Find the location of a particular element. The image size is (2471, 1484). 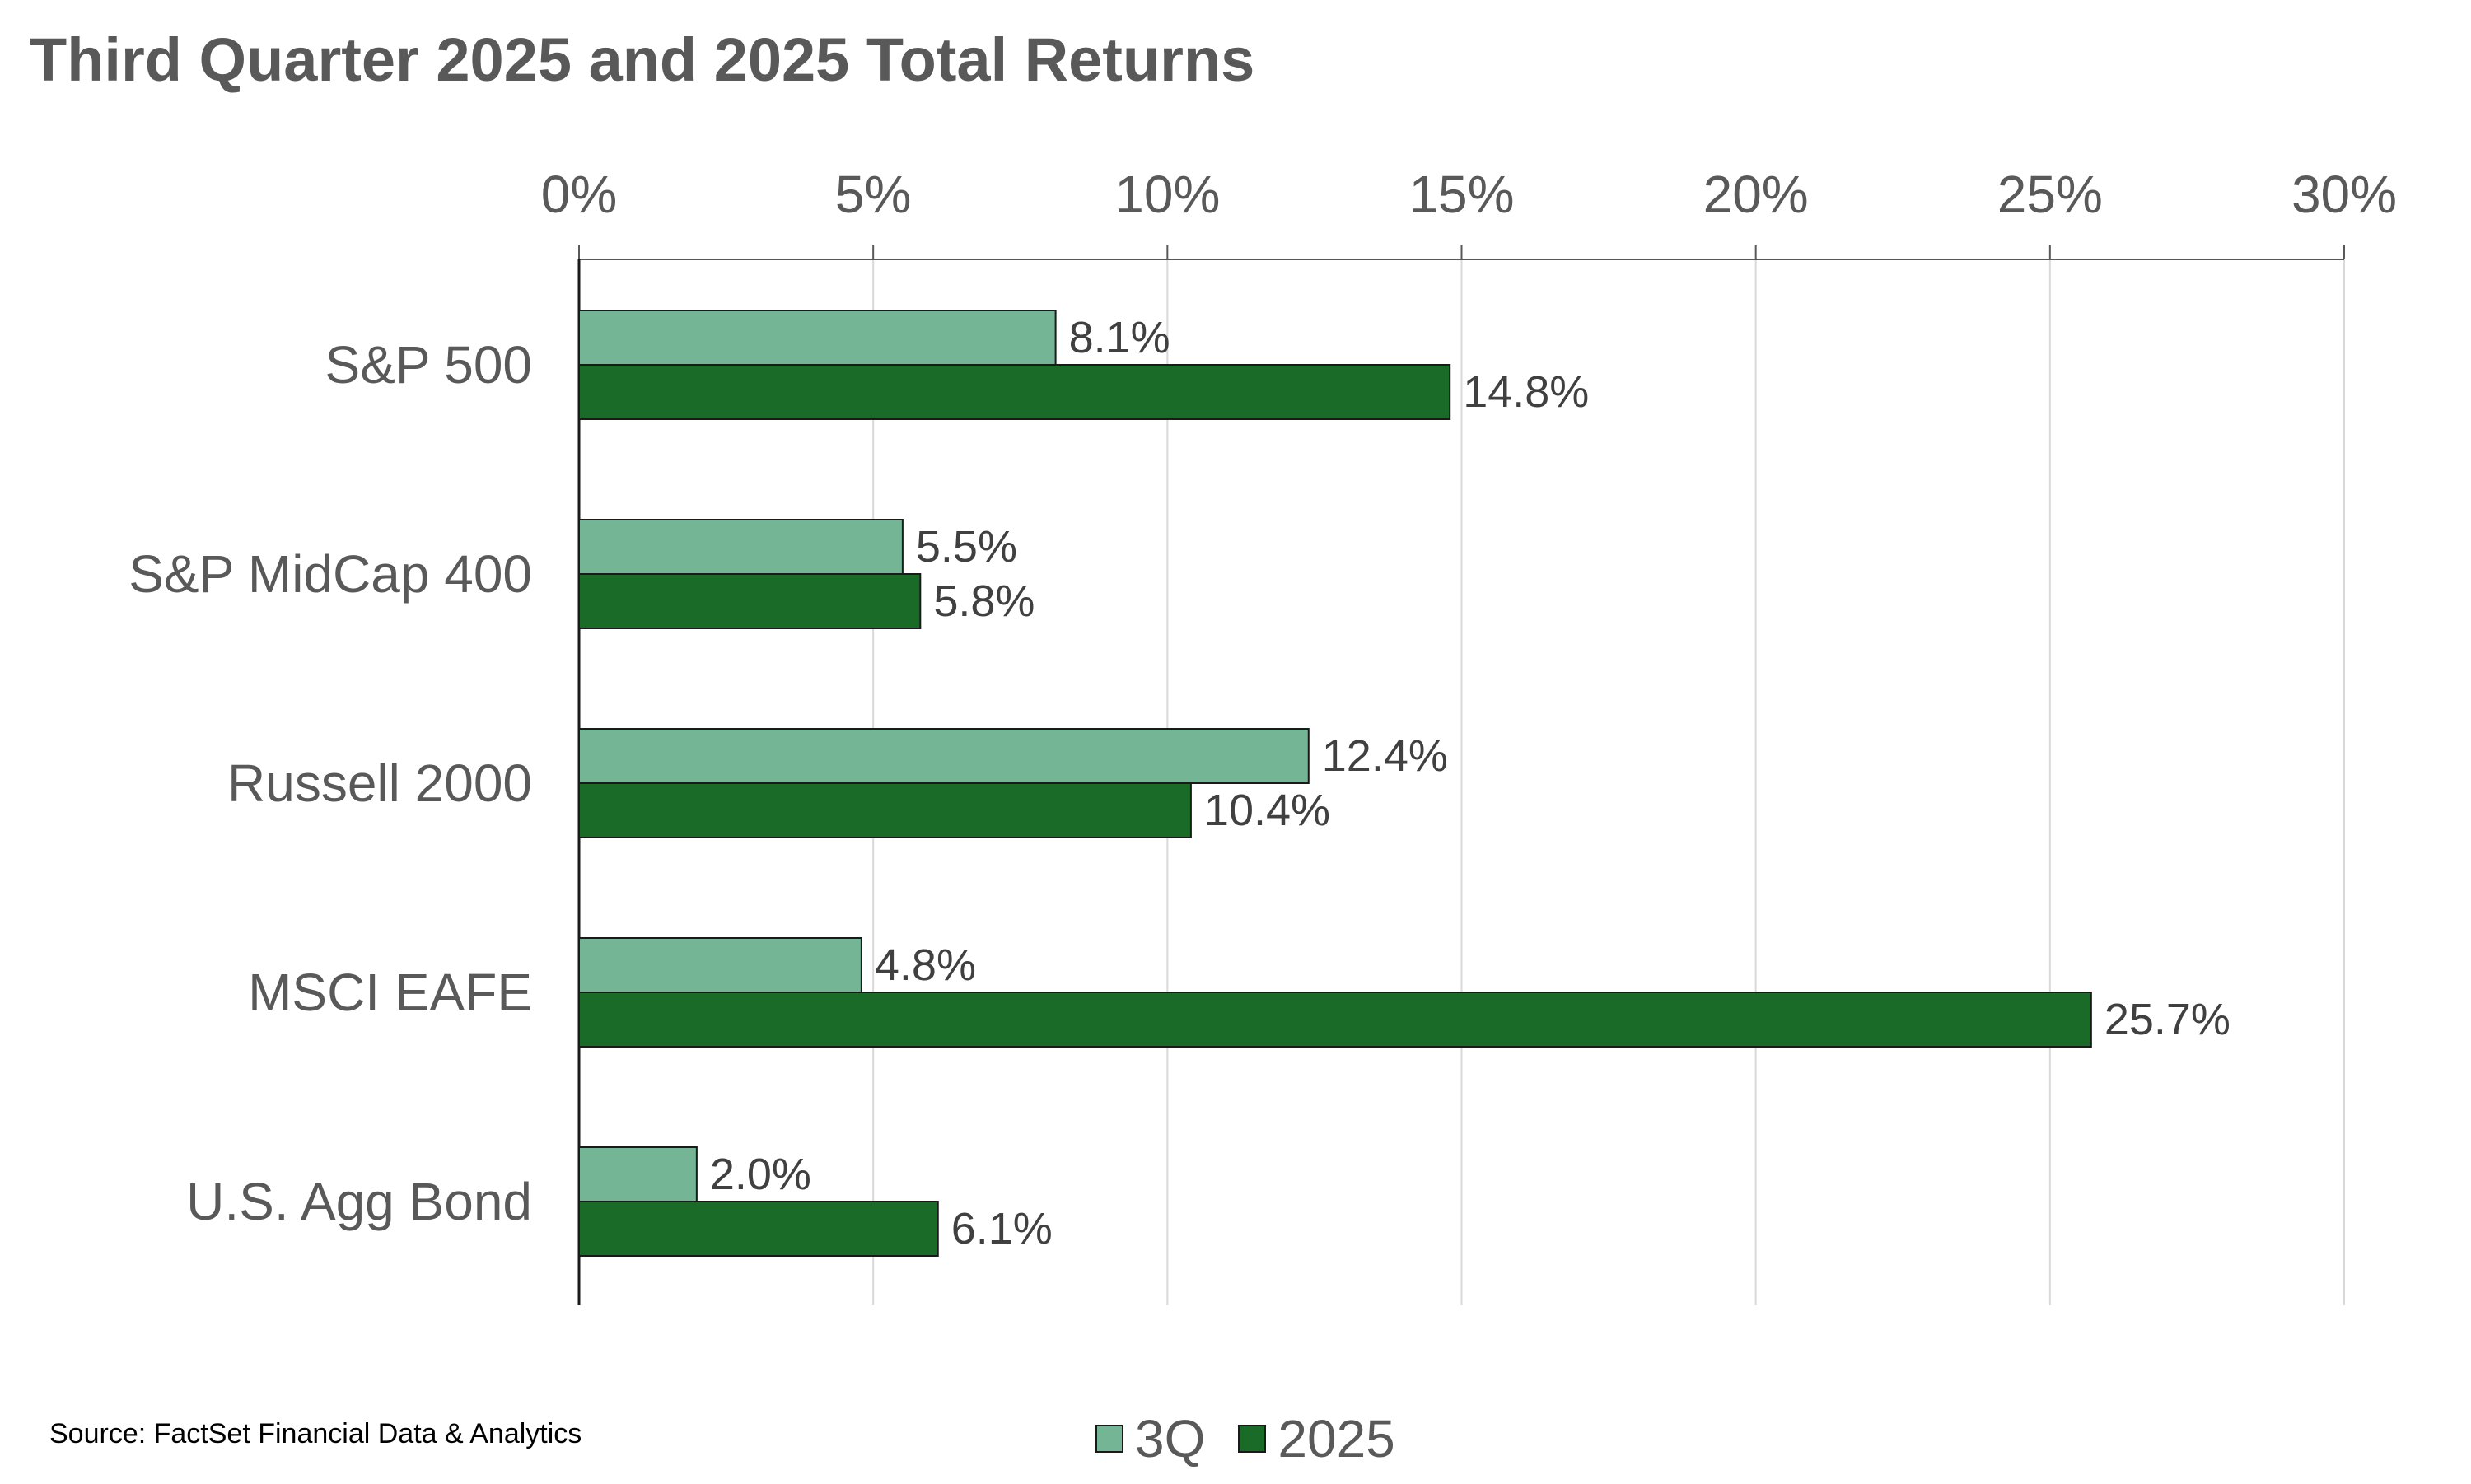

legend-label-3q: 3Q is located at coordinates (1170, 1438).